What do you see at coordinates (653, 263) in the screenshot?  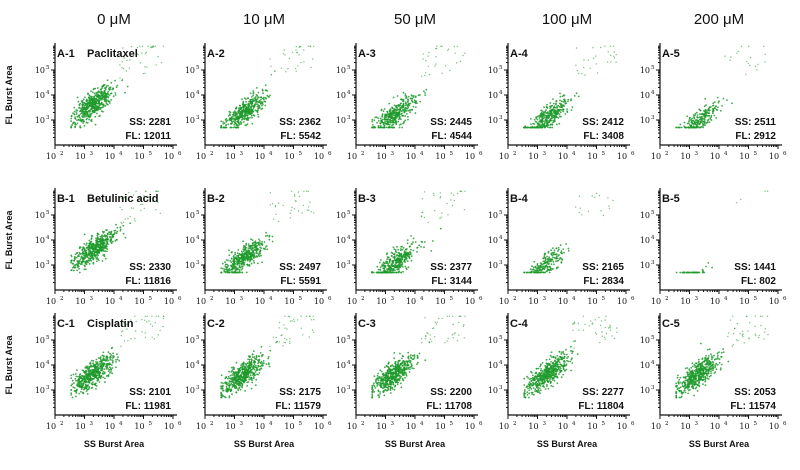 I see `y-tick-exponent-3: 3` at bounding box center [653, 263].